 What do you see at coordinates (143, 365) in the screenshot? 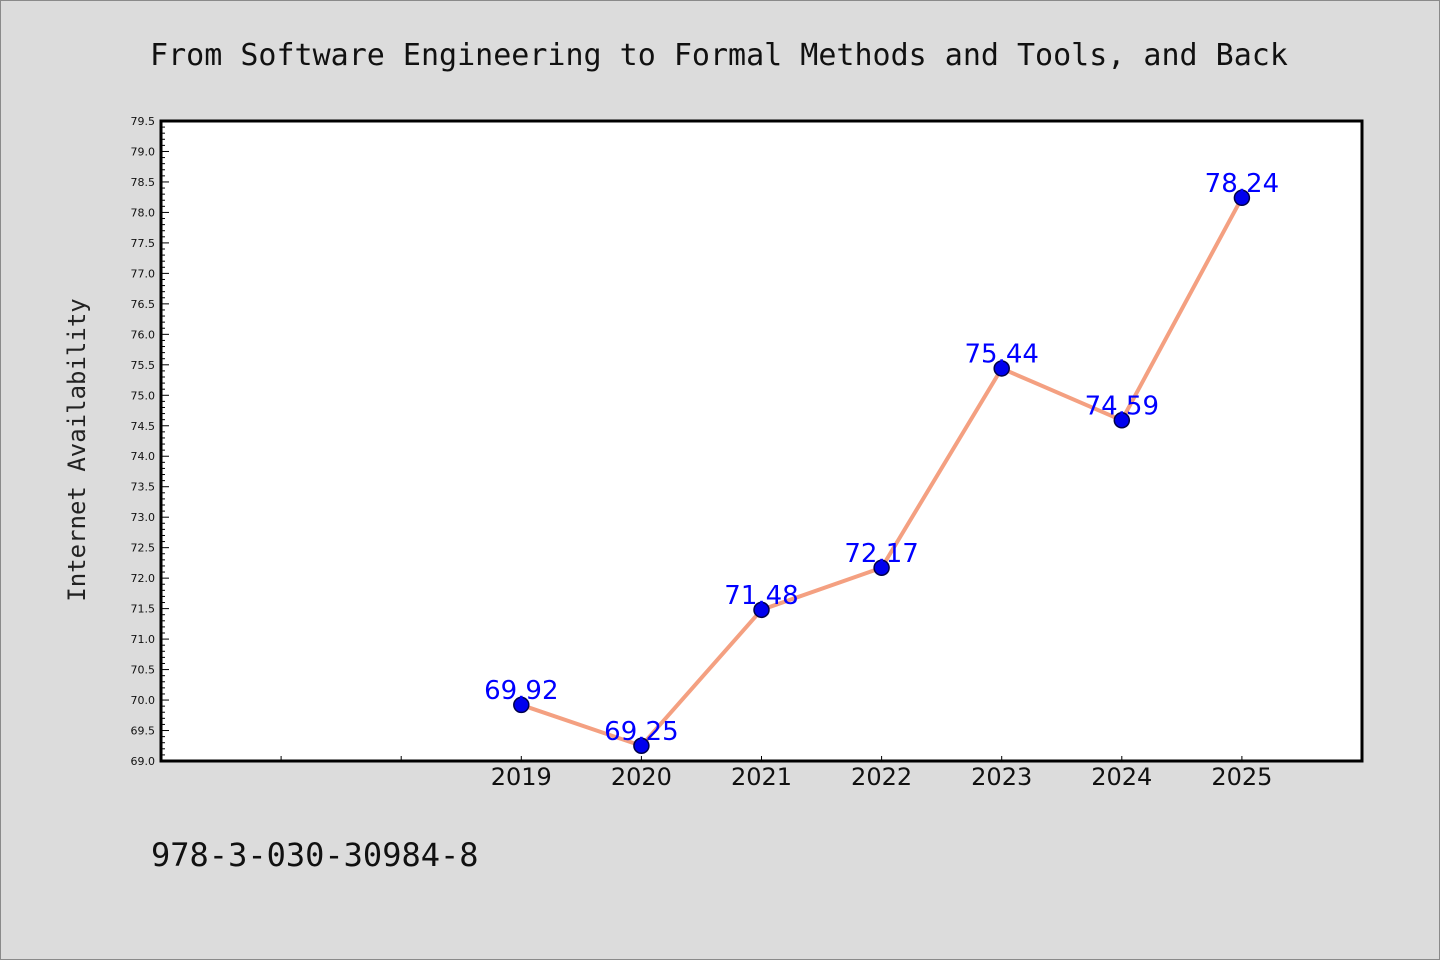
I see `y-tick-label: 75.5` at bounding box center [143, 365].